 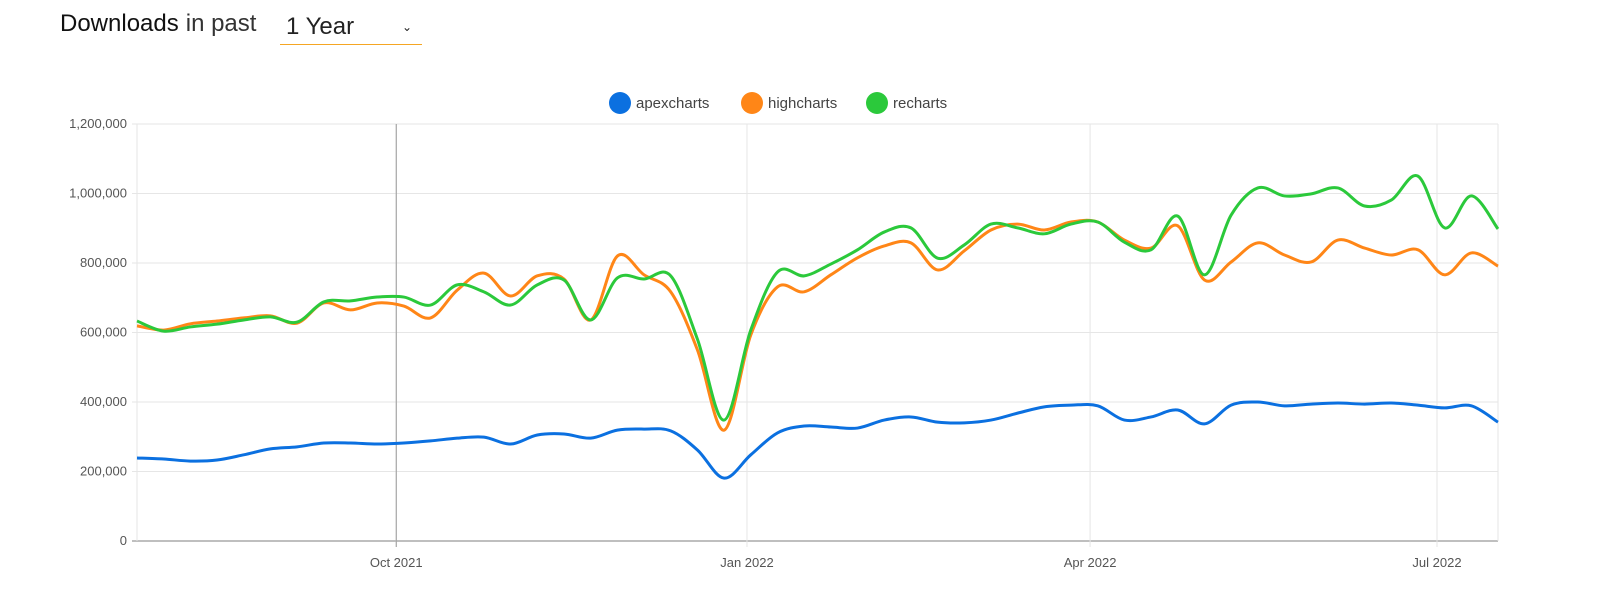 I want to click on legend-label-highcharts: highcharts, so click(x=802, y=103).